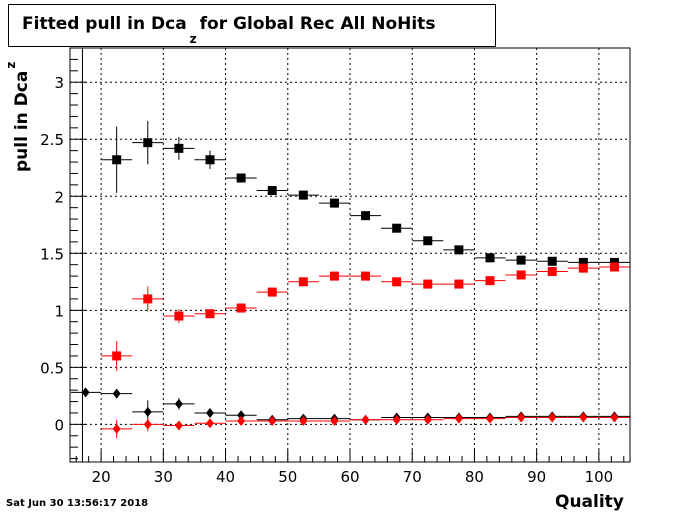  I want to click on y-tick-label: 2, so click(59, 197).